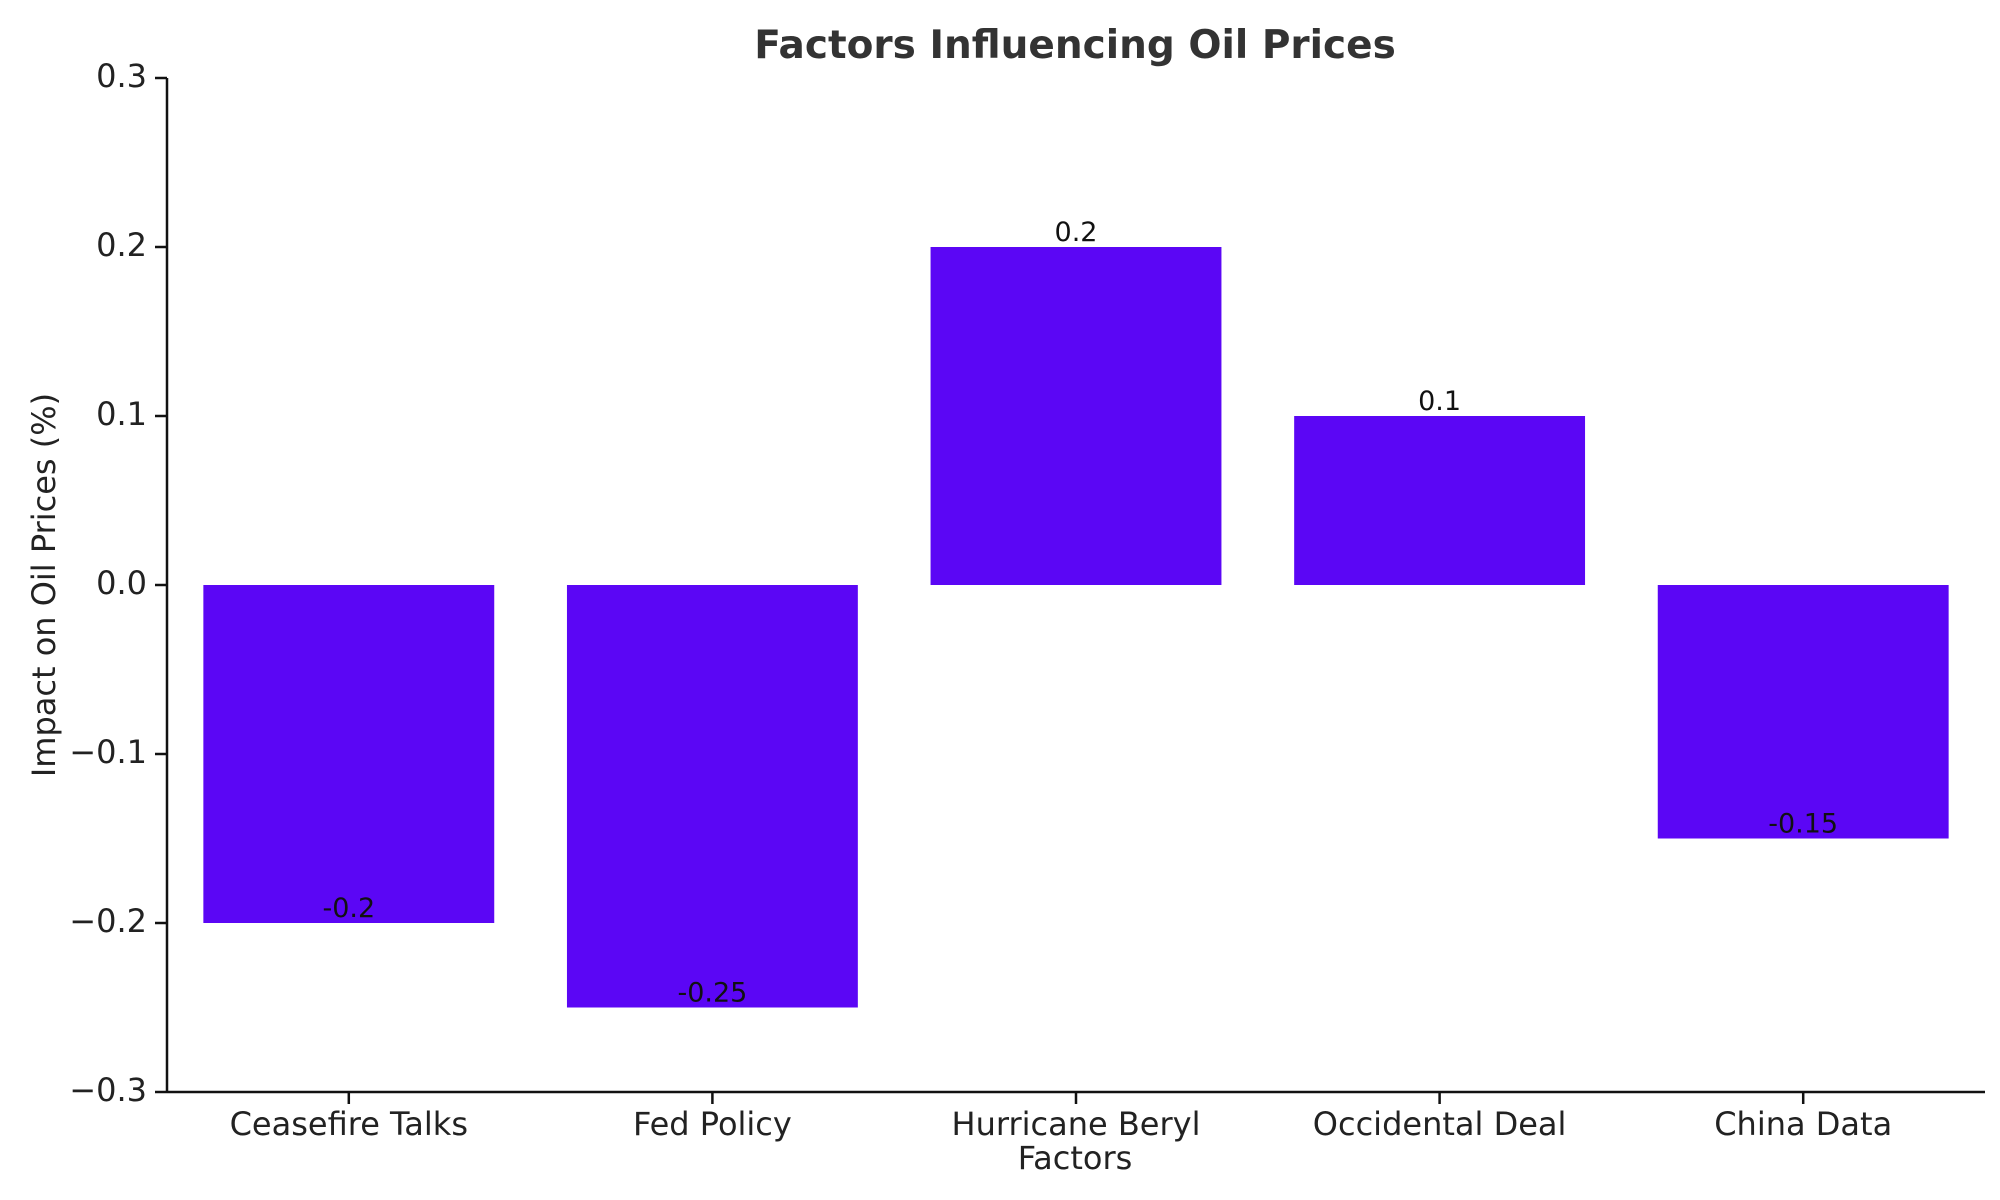 This screenshot has width=2000, height=1200. I want to click on bar-china-data, so click(1803, 712).